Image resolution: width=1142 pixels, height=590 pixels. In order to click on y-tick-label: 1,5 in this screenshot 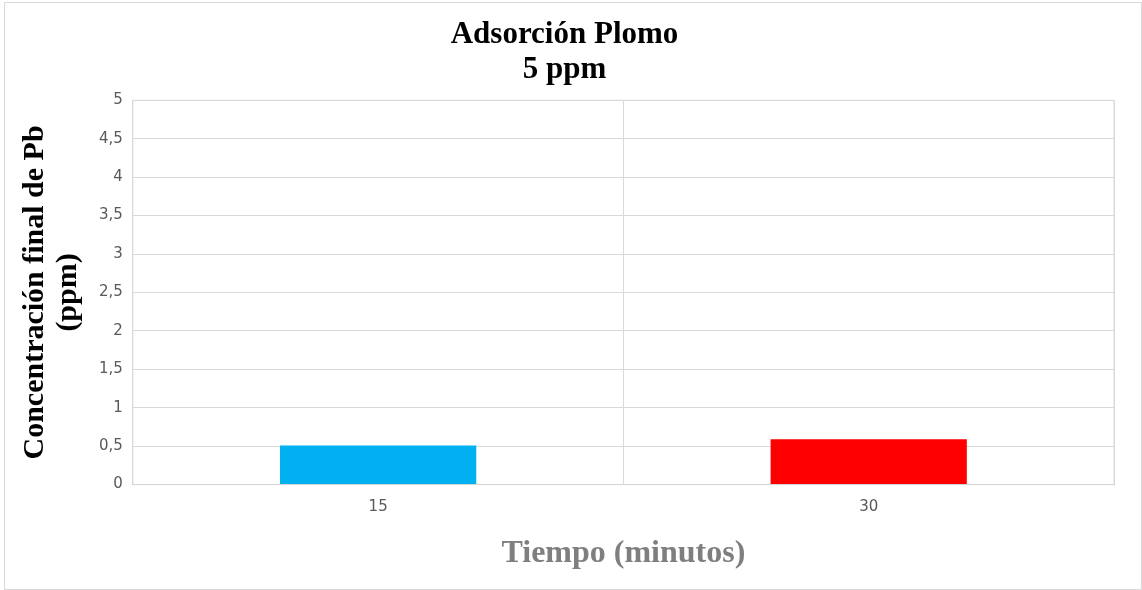, I will do `click(111, 368)`.